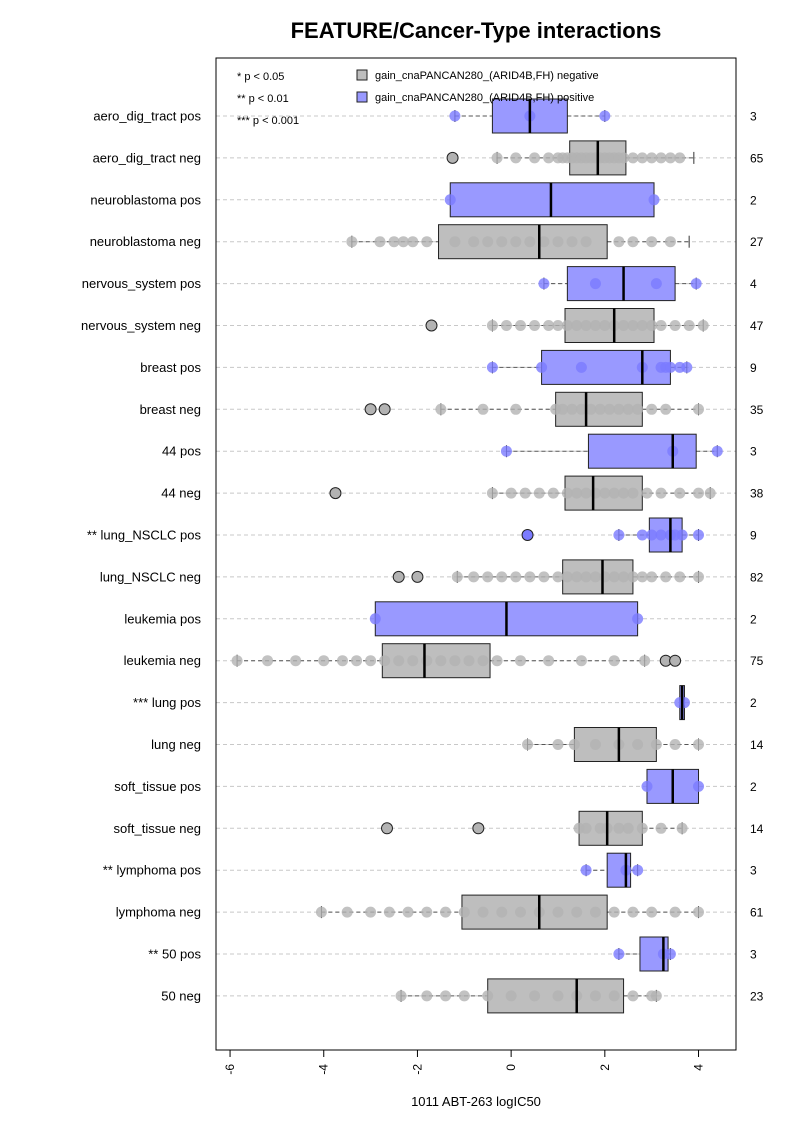  Describe the element at coordinates (757, 242) in the screenshot. I see `count-label: 27` at that location.